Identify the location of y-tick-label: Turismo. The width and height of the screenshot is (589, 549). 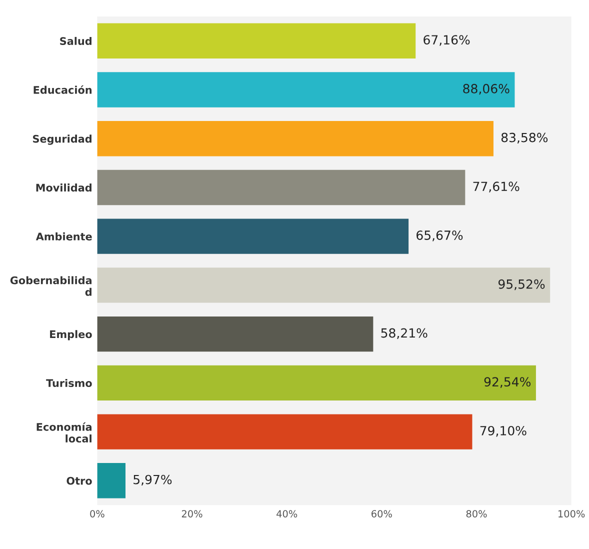
(69, 383).